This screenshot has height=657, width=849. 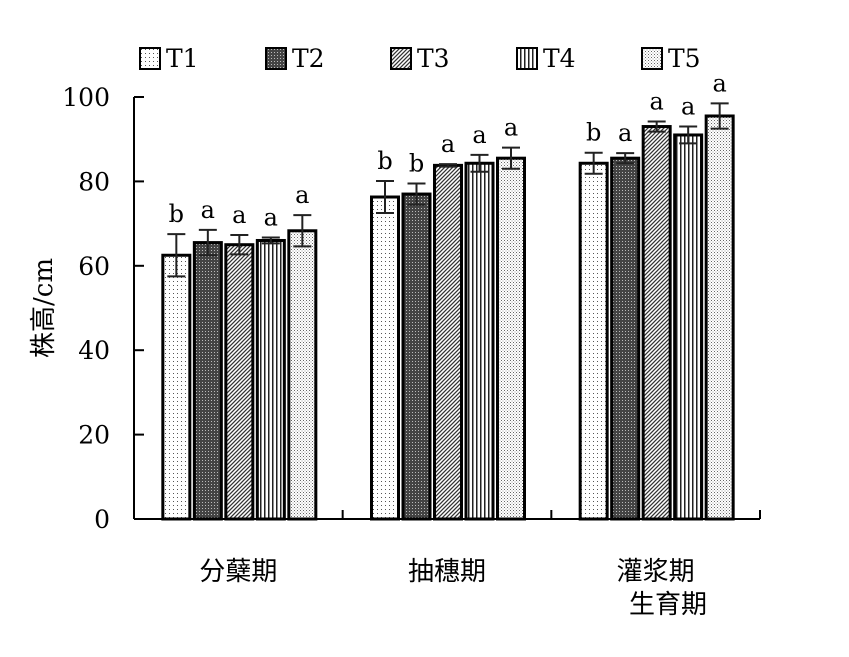 I want to click on legend-label: T2, so click(x=308, y=58).